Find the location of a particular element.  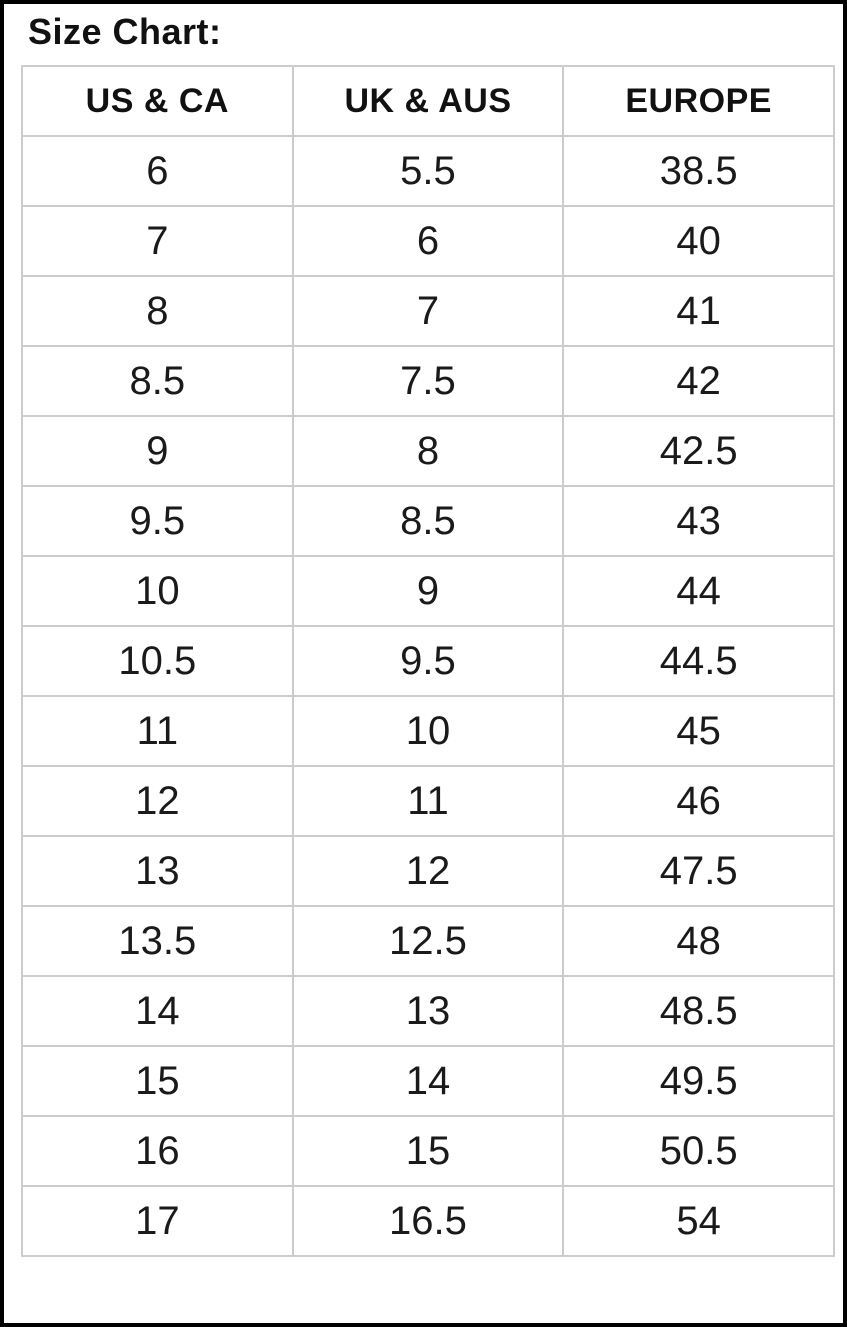

table-row: 13 12 47.5 is located at coordinates (428, 871).